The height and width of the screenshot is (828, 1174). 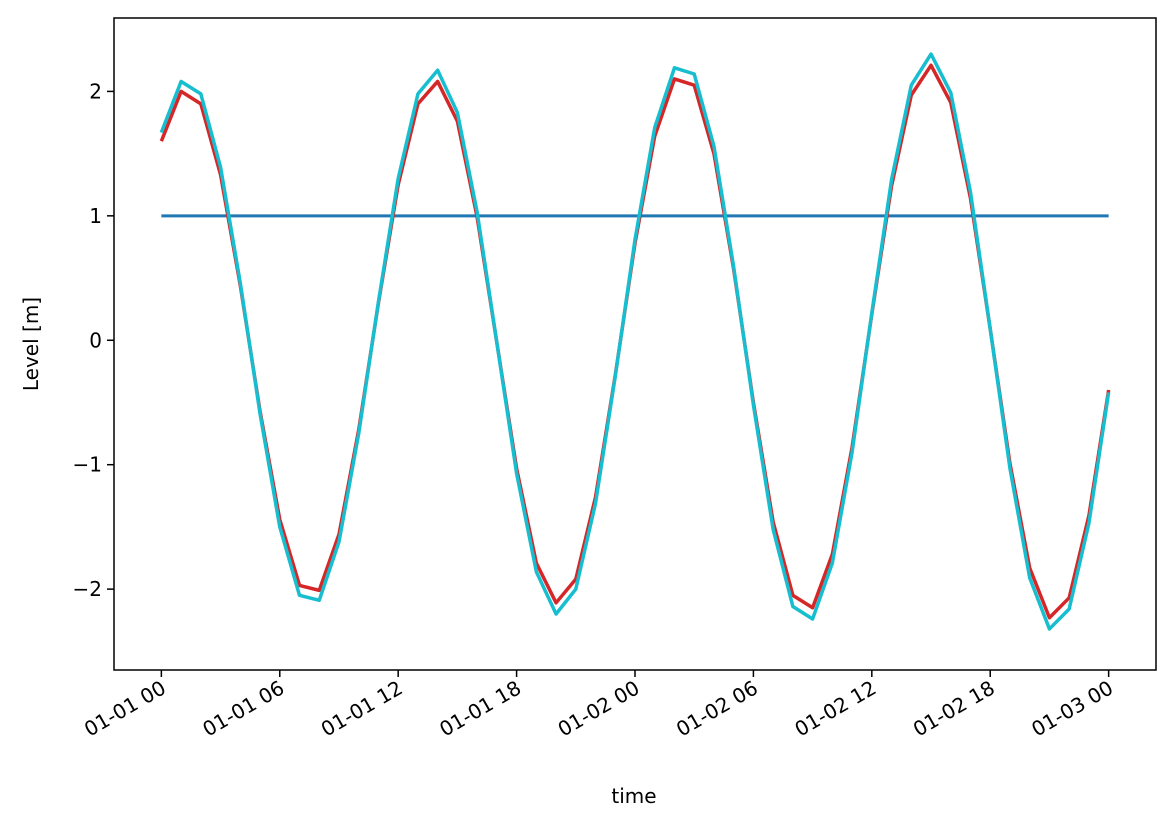 What do you see at coordinates (87, 465) in the screenshot?
I see `y-tick-label: −1` at bounding box center [87, 465].